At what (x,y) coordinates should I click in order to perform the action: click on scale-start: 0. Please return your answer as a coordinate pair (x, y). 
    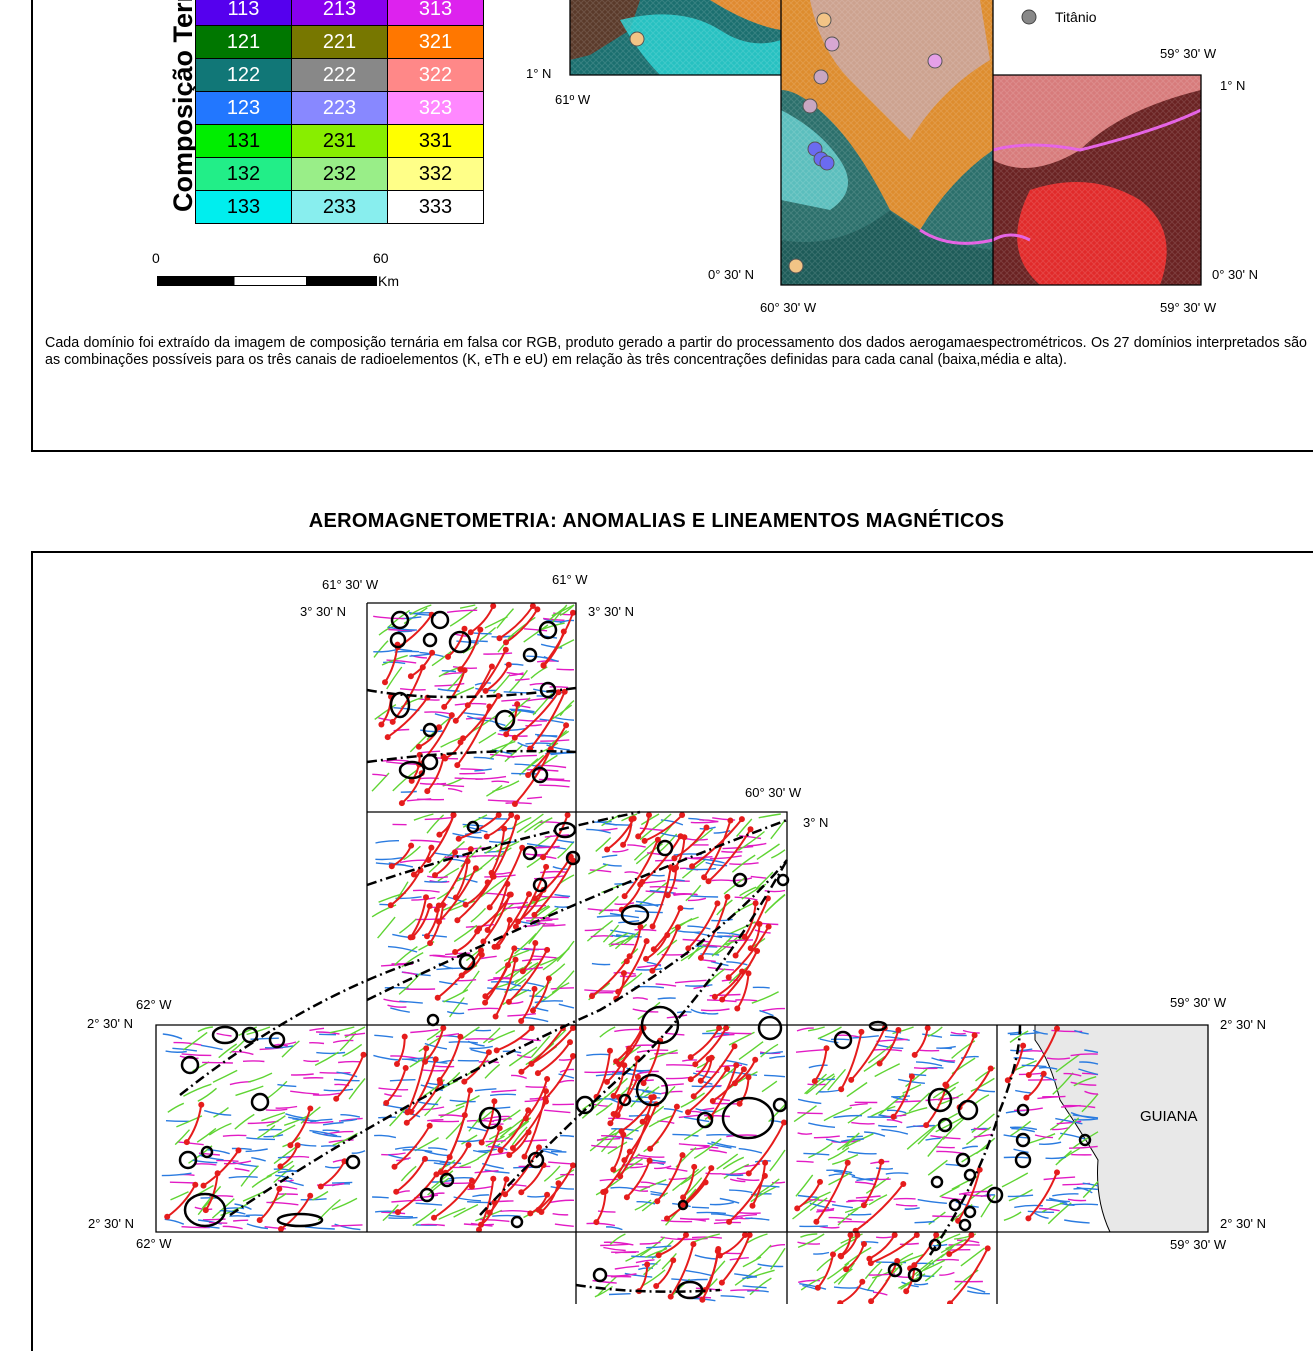
    Looking at the image, I should click on (156, 258).